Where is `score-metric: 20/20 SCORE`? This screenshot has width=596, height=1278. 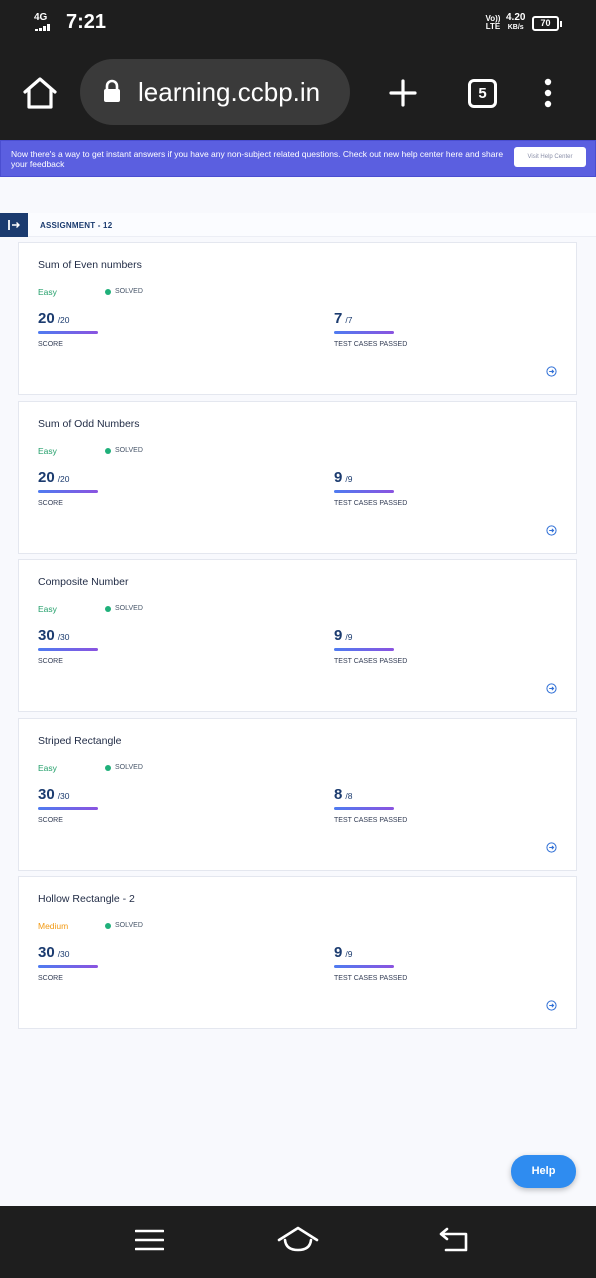
score-metric: 20/20 SCORE is located at coordinates (68, 488).